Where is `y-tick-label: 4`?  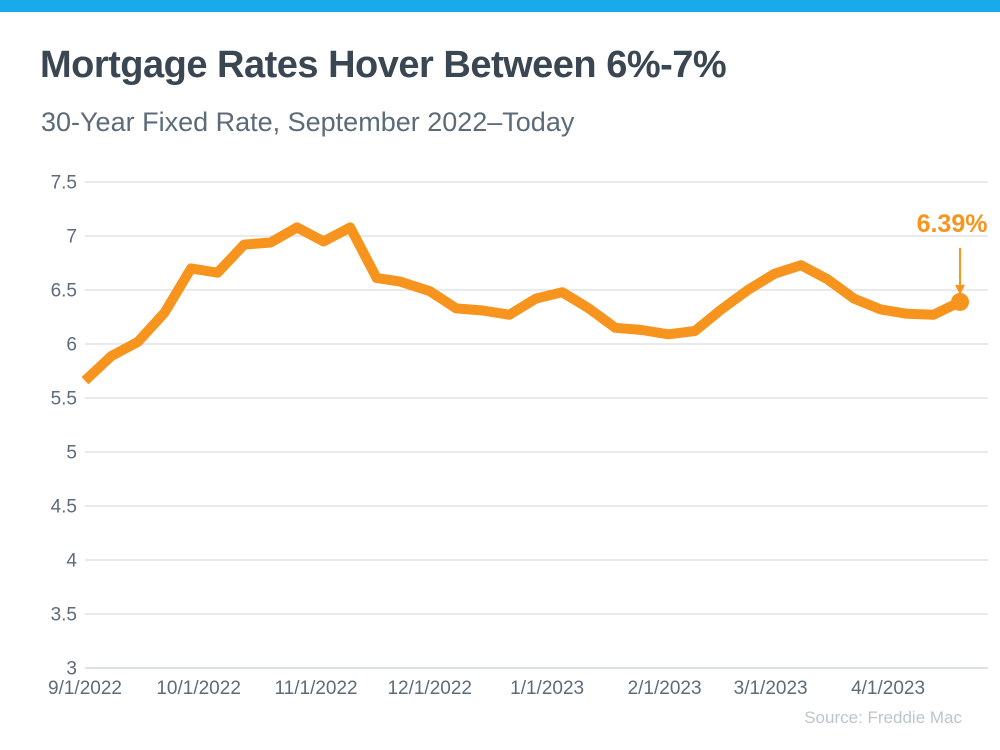 y-tick-label: 4 is located at coordinates (71, 561).